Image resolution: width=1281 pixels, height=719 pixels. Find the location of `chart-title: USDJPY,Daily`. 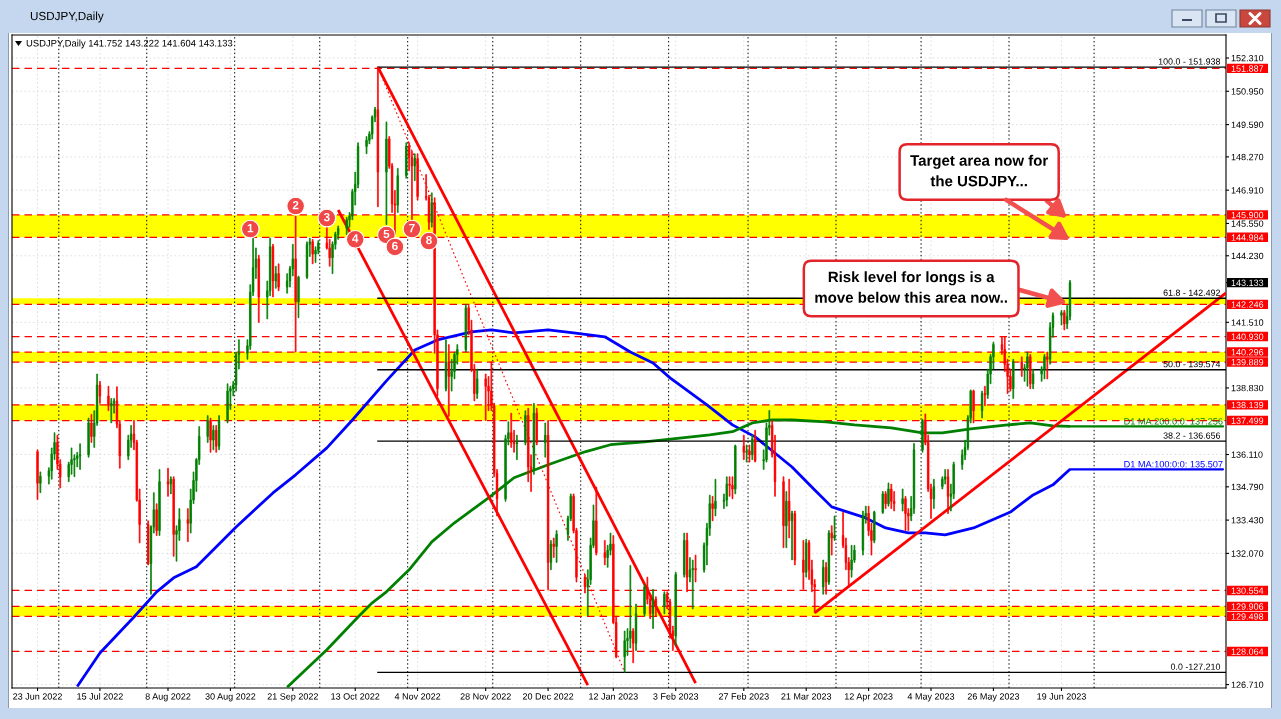

chart-title: USDJPY,Daily is located at coordinates (67, 17).